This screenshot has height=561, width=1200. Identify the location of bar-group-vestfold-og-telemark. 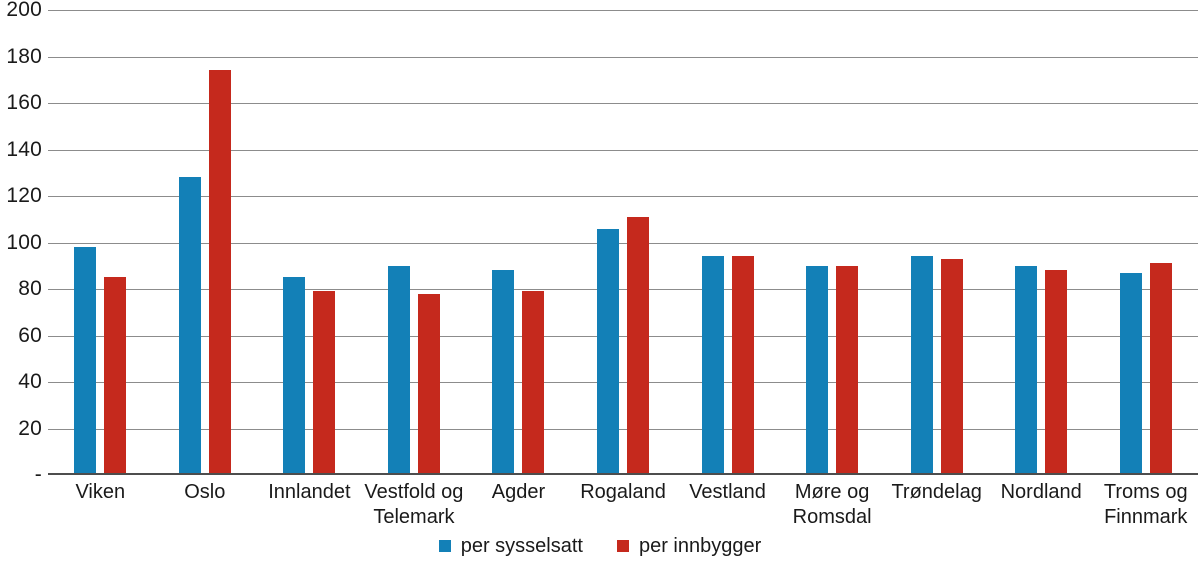
(414, 242).